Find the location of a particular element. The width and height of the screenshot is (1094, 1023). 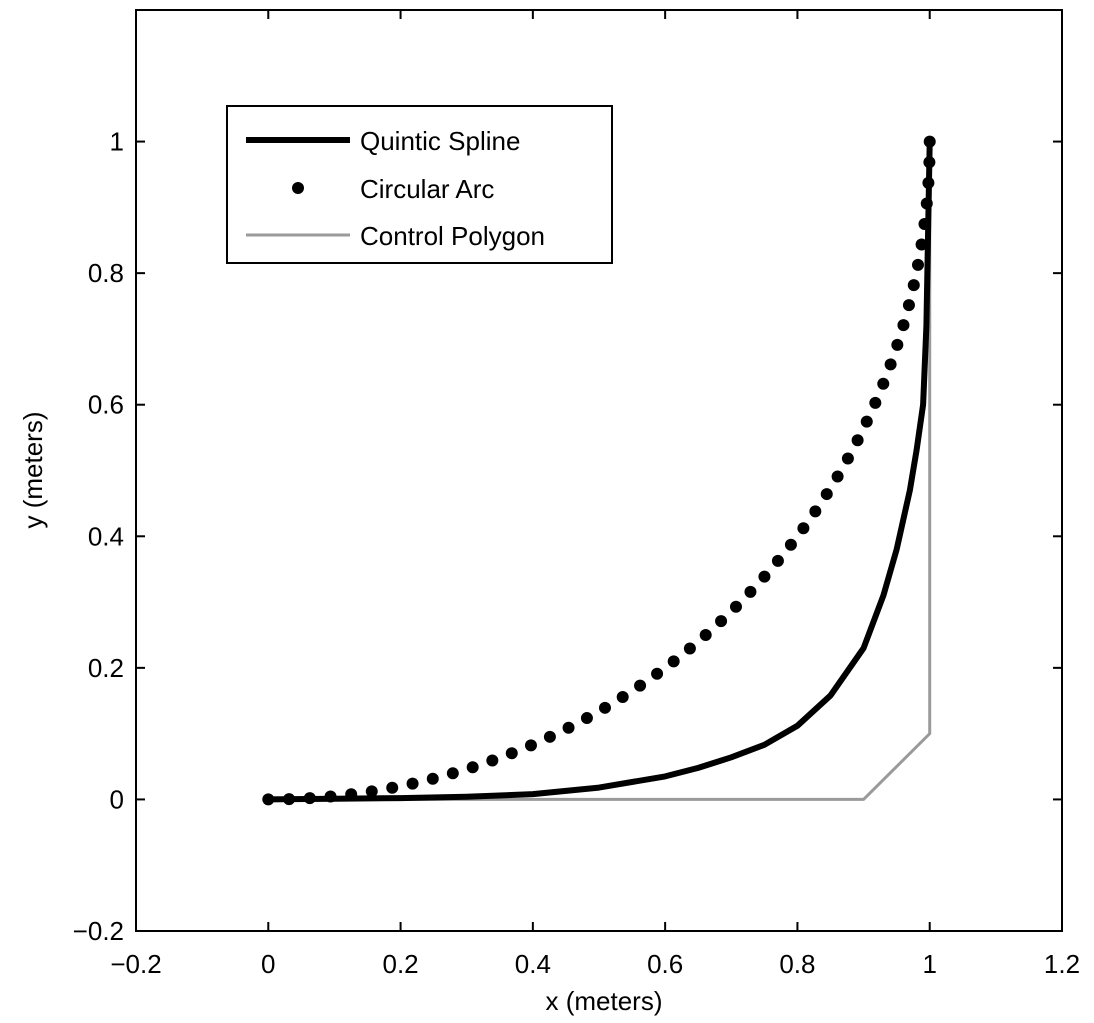

x-axis-label: x (meters) is located at coordinates (604, 1001).